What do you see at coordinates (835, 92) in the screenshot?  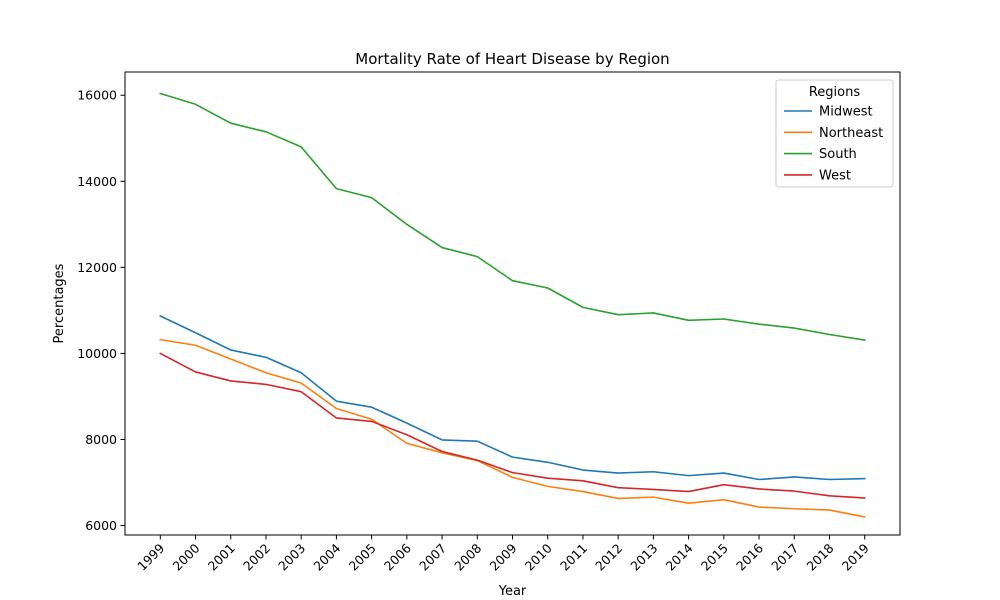 I see `legend-title: Regions` at bounding box center [835, 92].